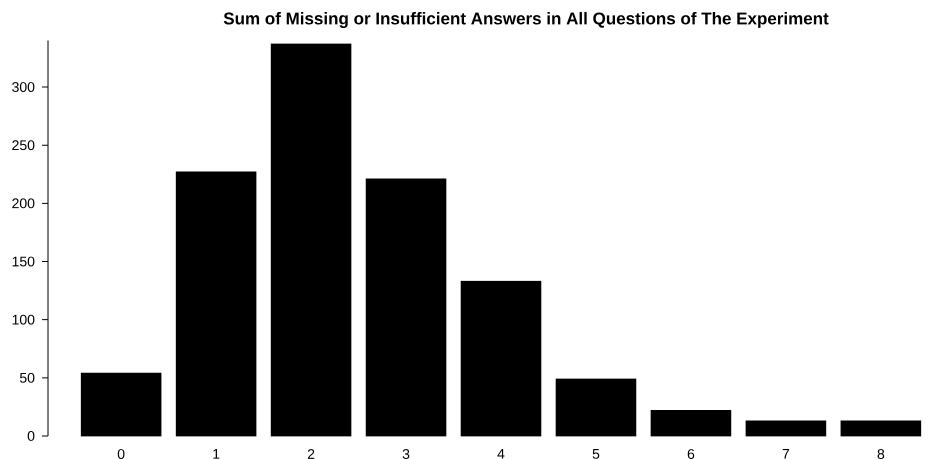  Describe the element at coordinates (881, 454) in the screenshot. I see `x-tick-label: 8` at that location.